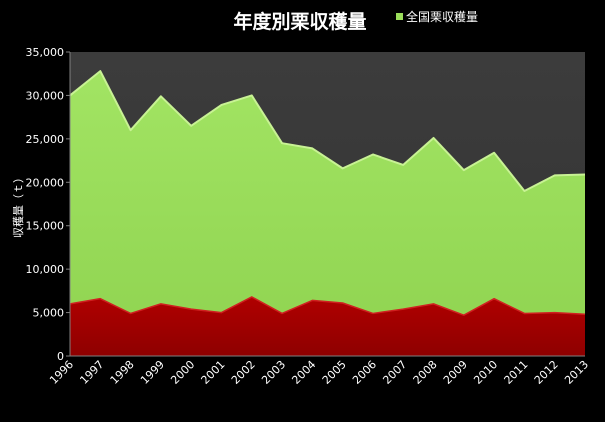 This screenshot has width=605, height=422. What do you see at coordinates (364, 372) in the screenshot?
I see `x-tick-label: 2006` at bounding box center [364, 372].